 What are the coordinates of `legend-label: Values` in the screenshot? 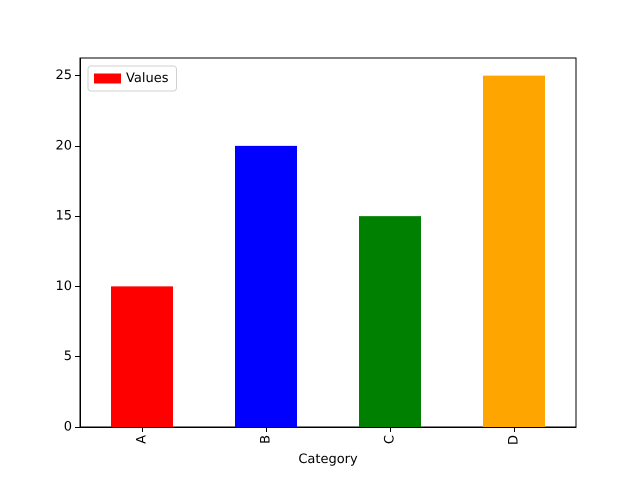 It's located at (147, 78).